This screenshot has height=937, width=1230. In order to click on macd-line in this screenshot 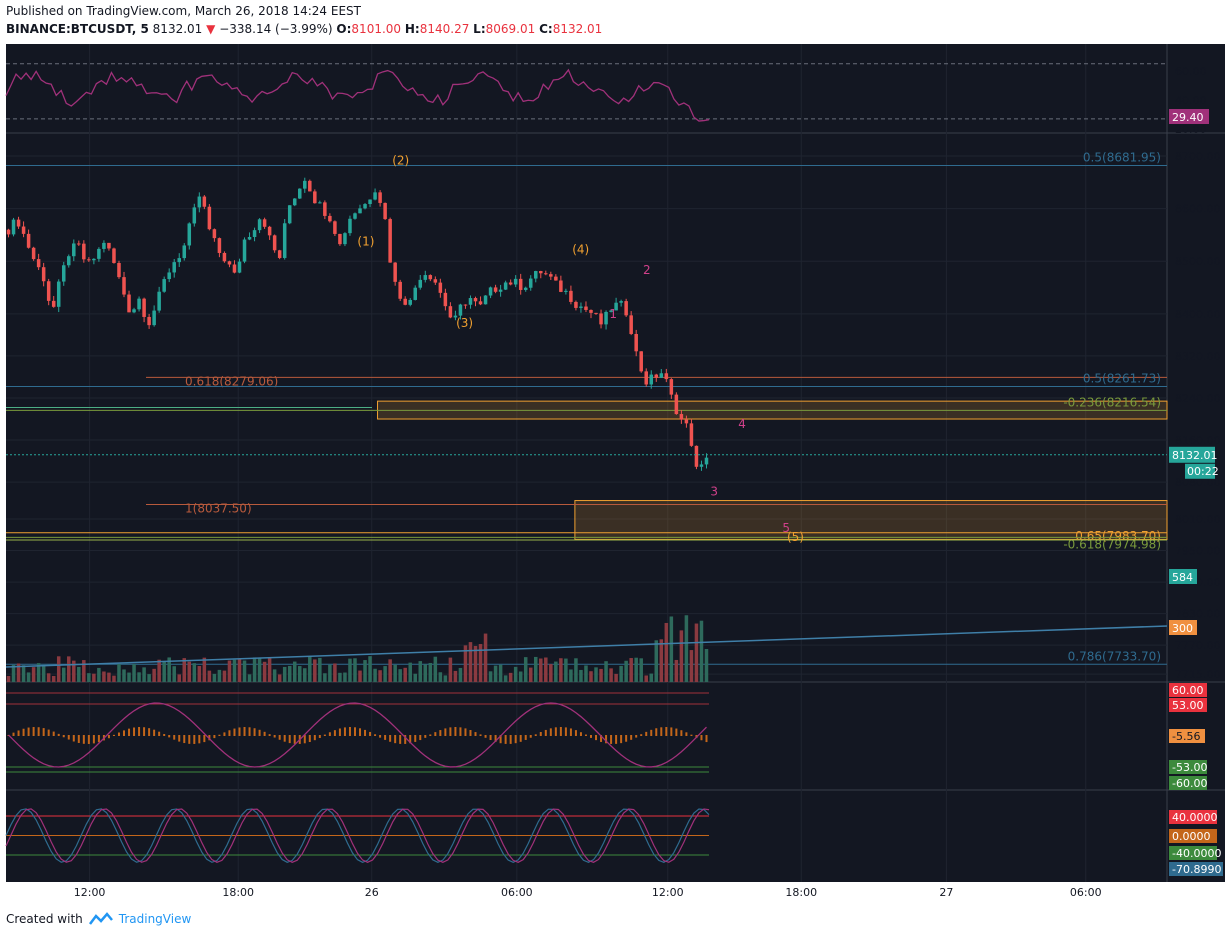, I will do `click(357, 735)`.